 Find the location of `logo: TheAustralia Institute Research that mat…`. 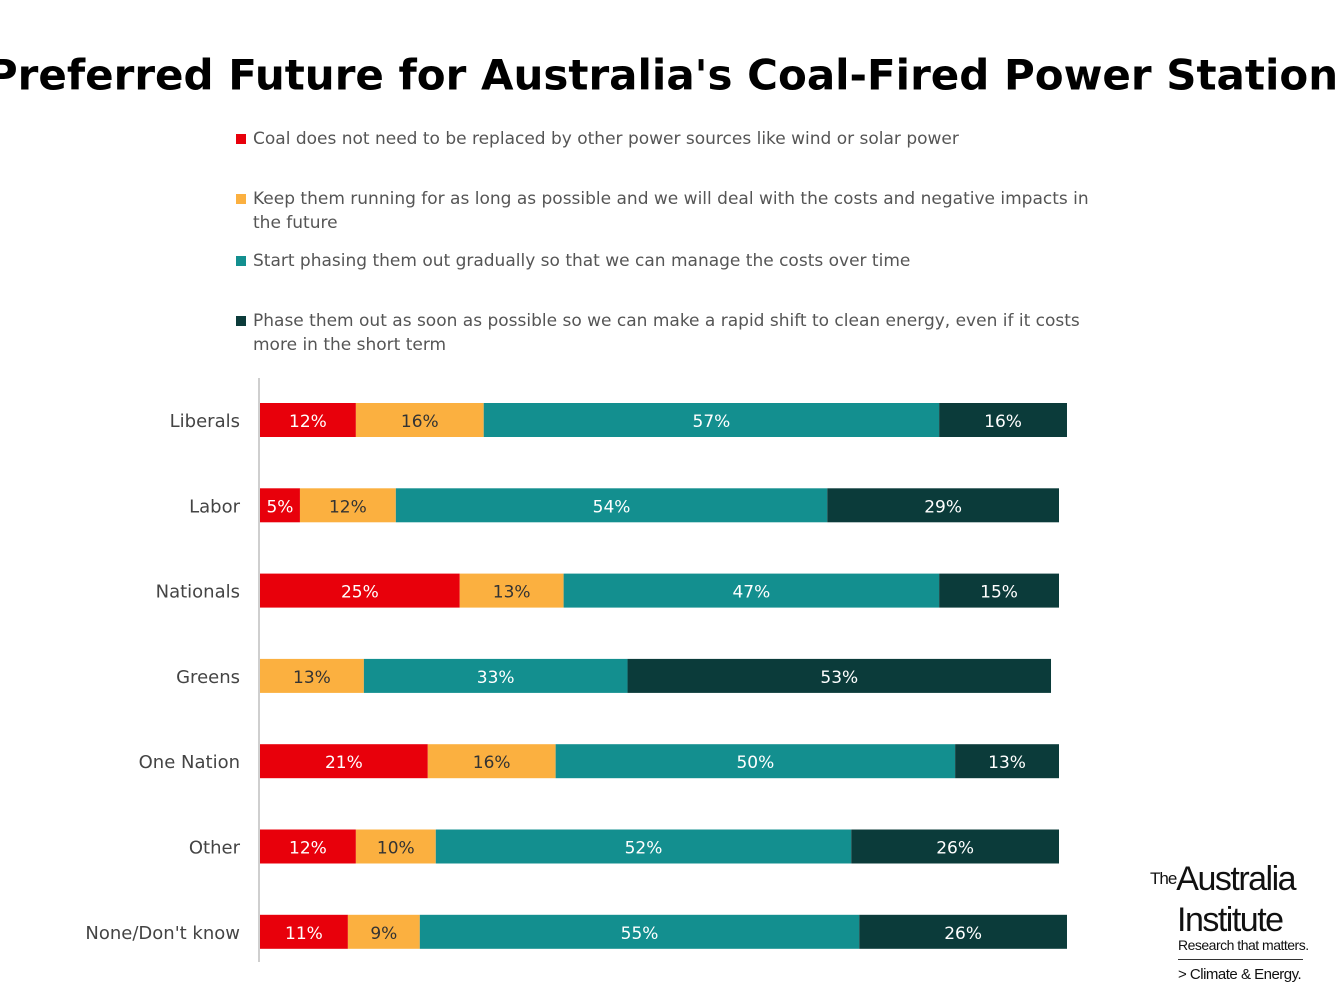

logo: TheAustralia Institute Research that mat… is located at coordinates (1230, 922).